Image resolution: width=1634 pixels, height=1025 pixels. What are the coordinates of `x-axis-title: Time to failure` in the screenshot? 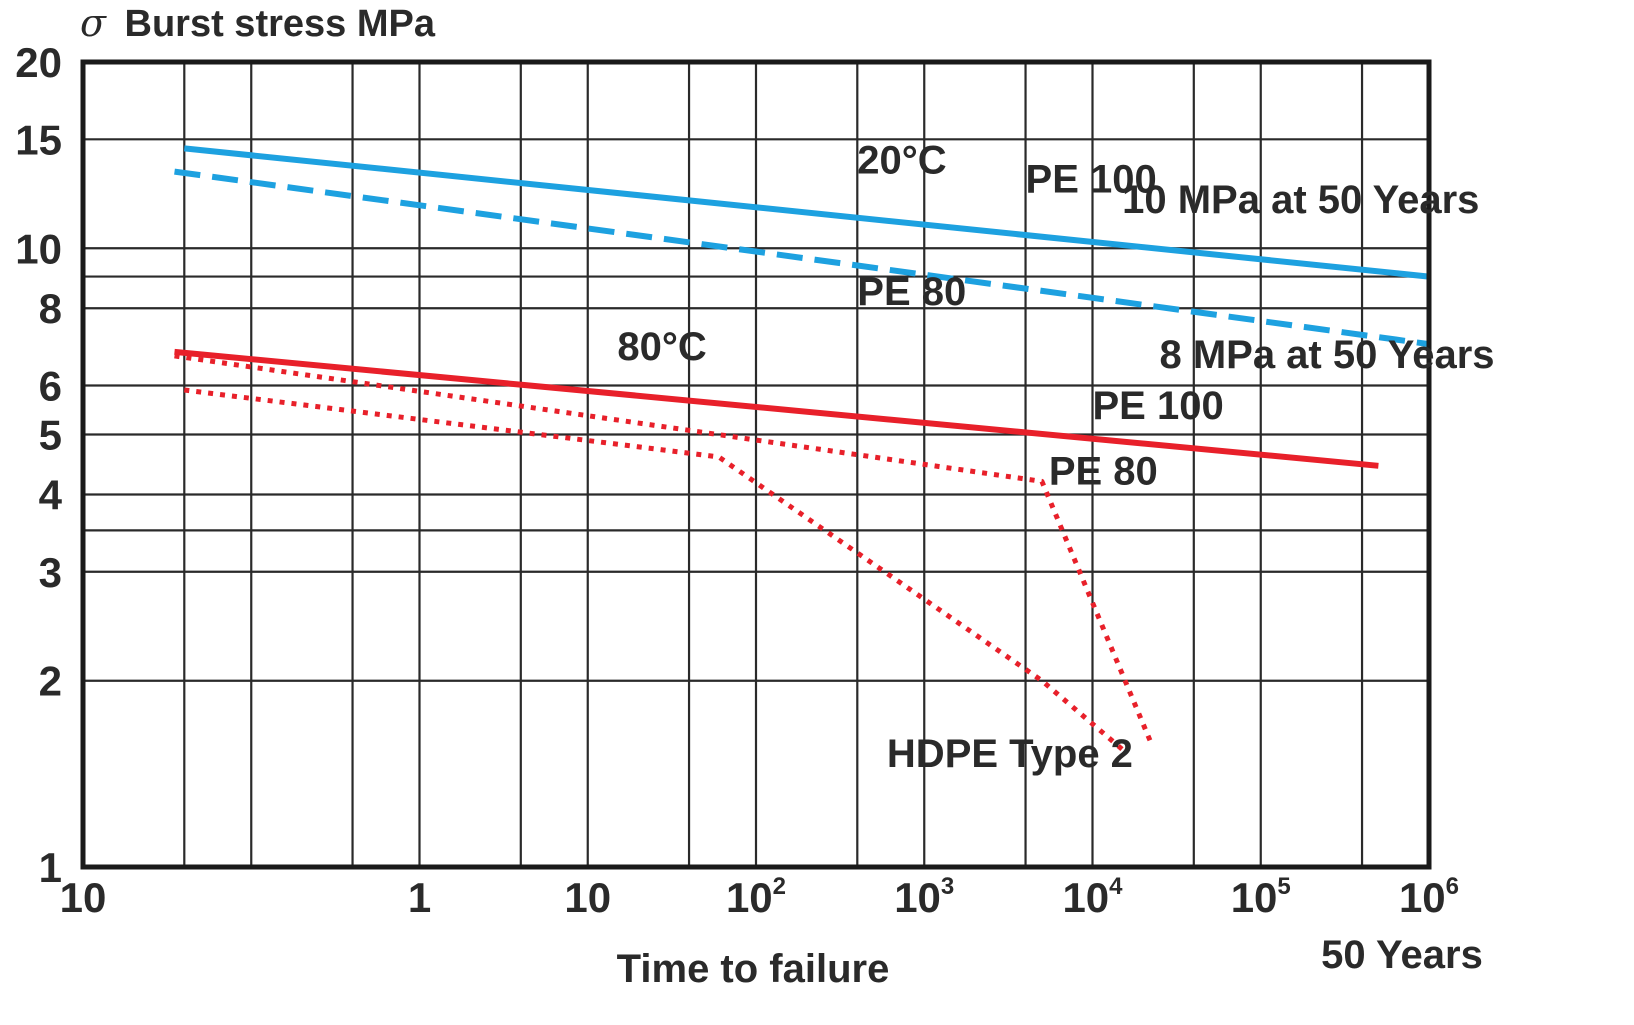 It's located at (753, 969).